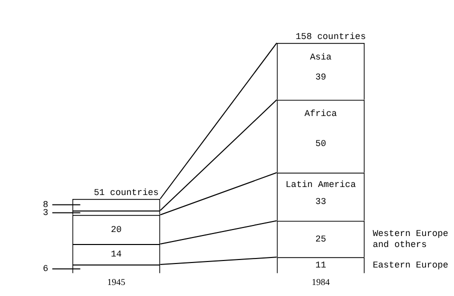  Describe the element at coordinates (321, 281) in the screenshot. I see `x-tick-label: 1984` at that location.